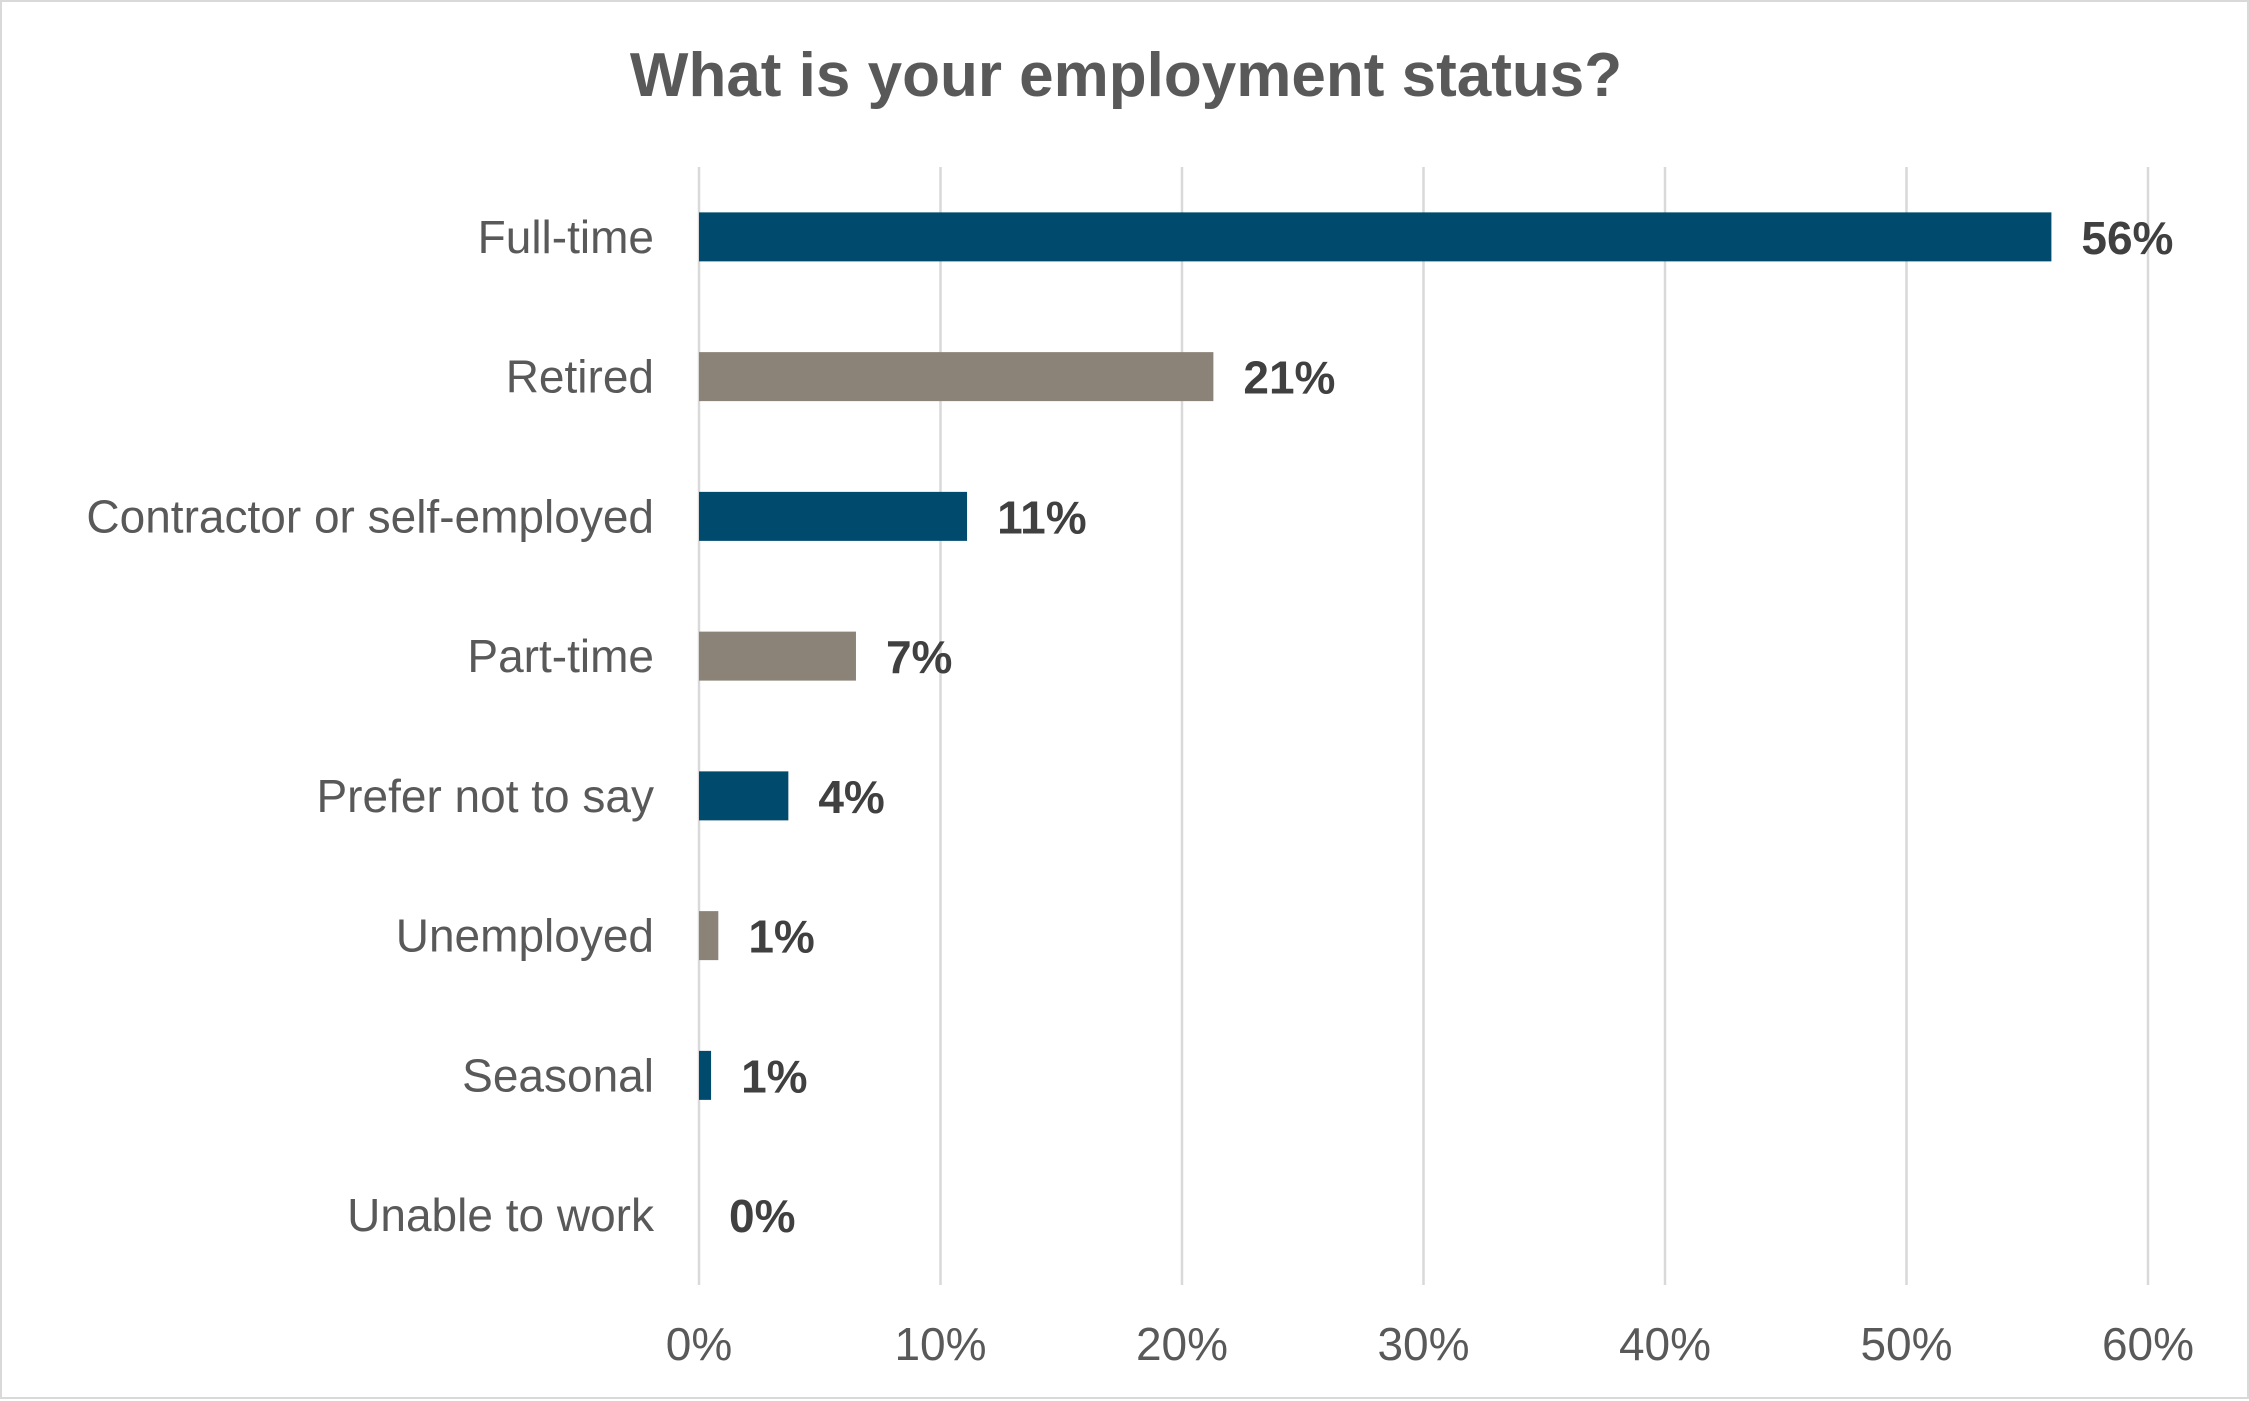  What do you see at coordinates (501, 1215) in the screenshot?
I see `category-label: Unable to work` at bounding box center [501, 1215].